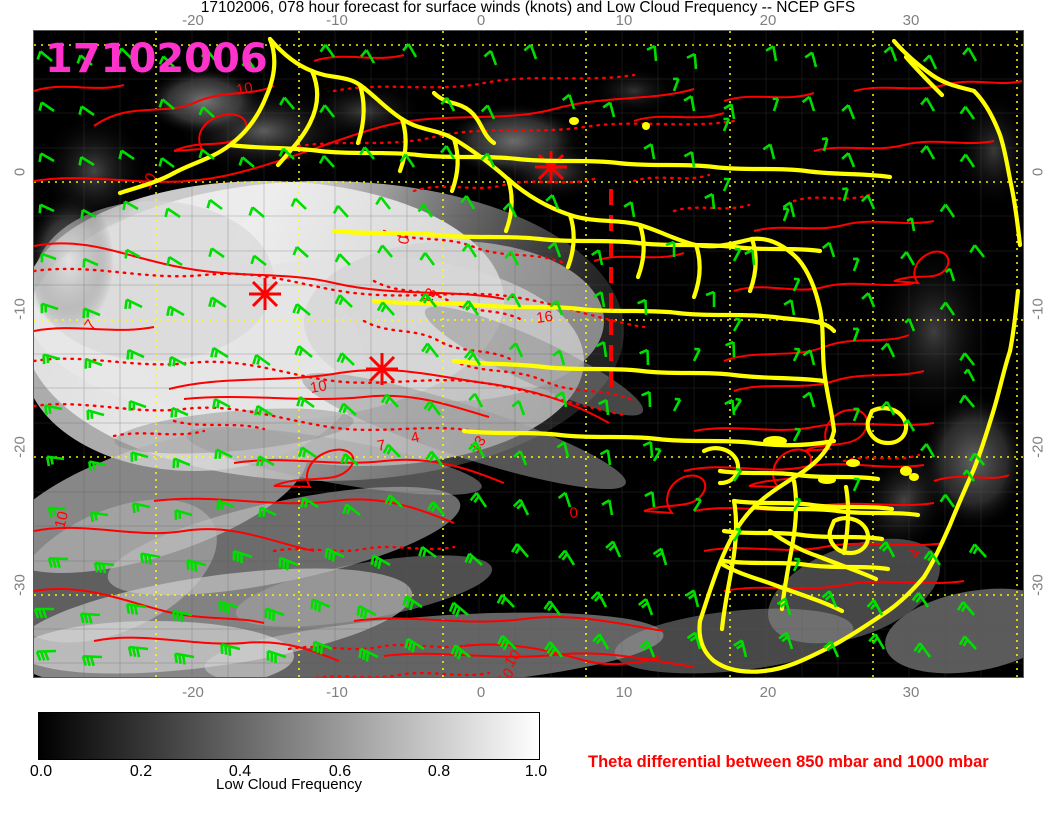  I want to click on colorbar-tick-5: 1.0, so click(536, 771).